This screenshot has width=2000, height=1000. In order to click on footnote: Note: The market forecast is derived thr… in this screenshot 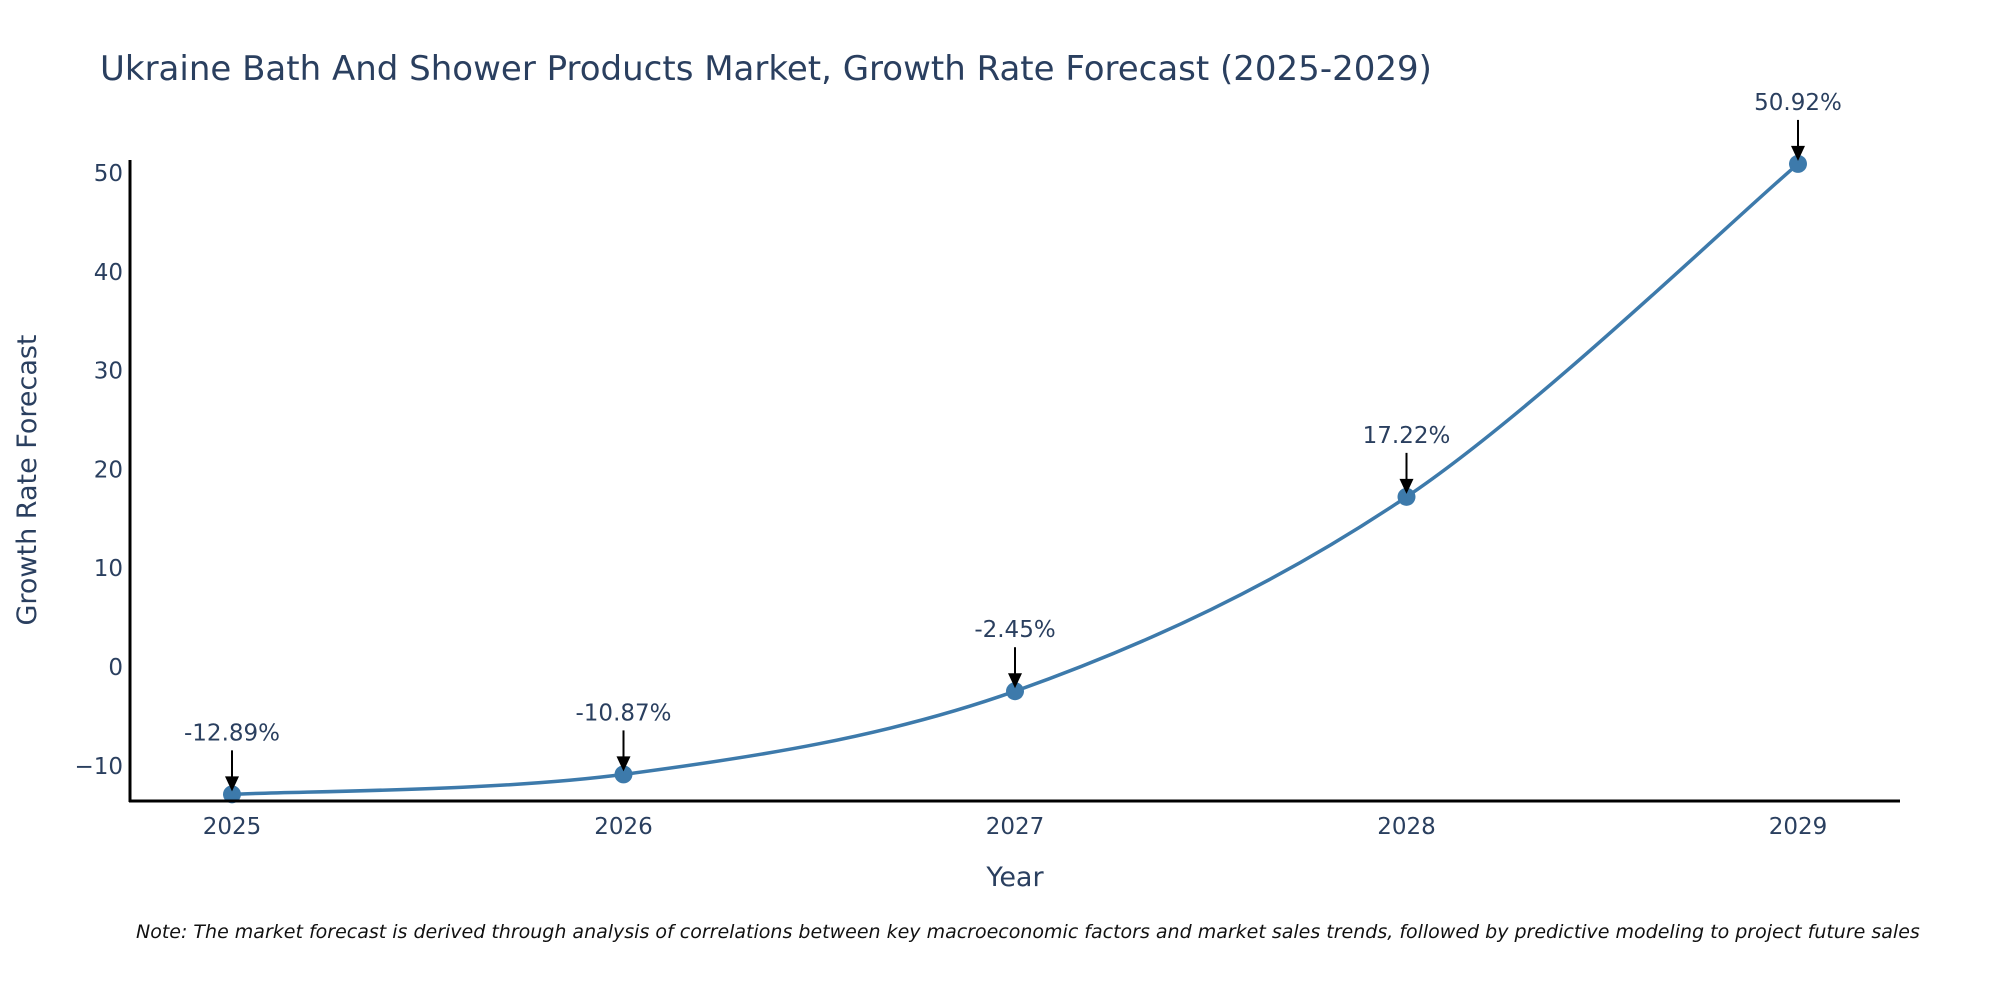, I will do `click(1028, 932)`.